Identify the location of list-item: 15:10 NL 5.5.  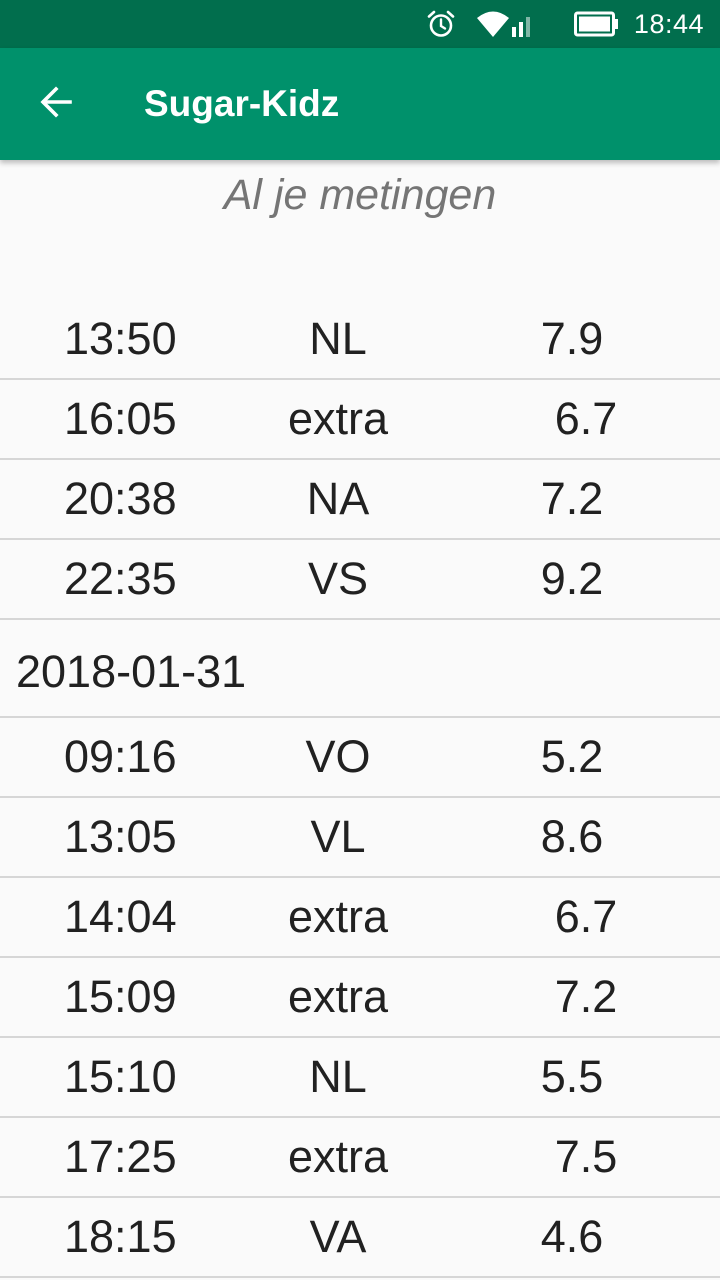
(360, 1078).